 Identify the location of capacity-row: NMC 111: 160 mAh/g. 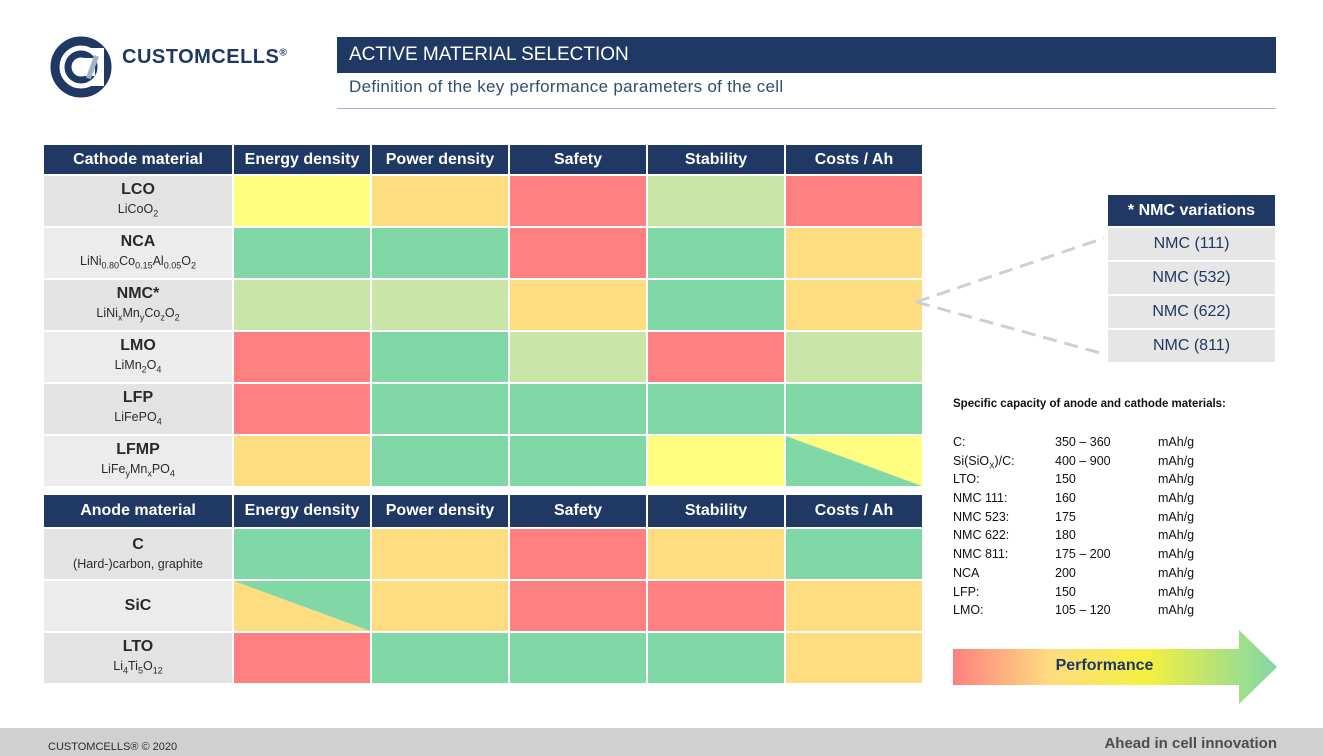
(1074, 498).